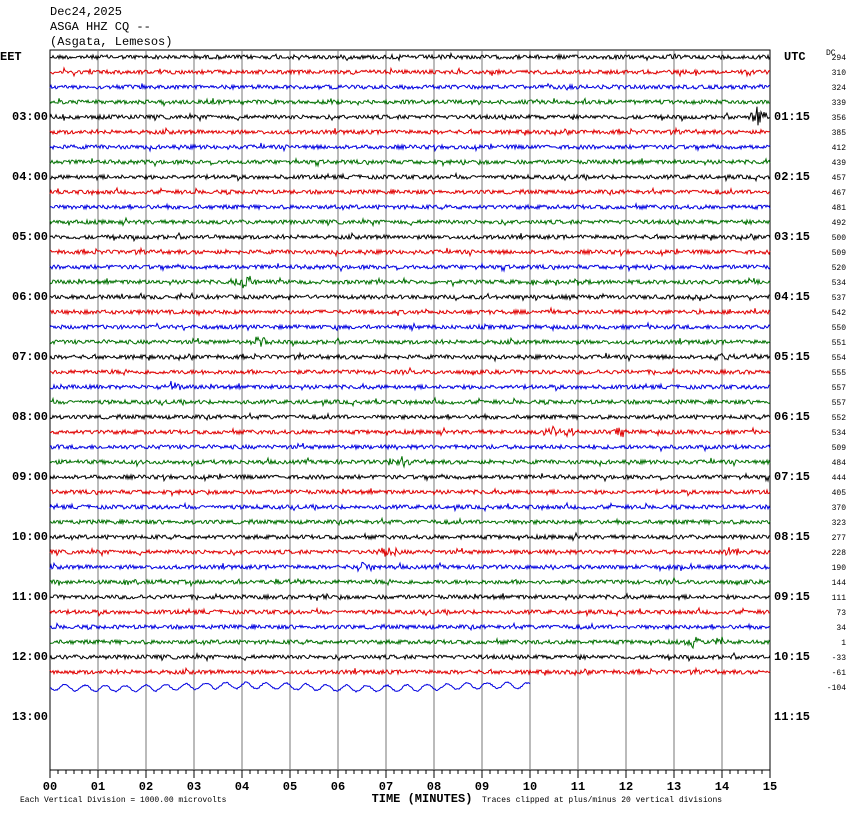 The width and height of the screenshot is (850, 814). Describe the element at coordinates (839, 103) in the screenshot. I see `dc-offset: 339` at that location.